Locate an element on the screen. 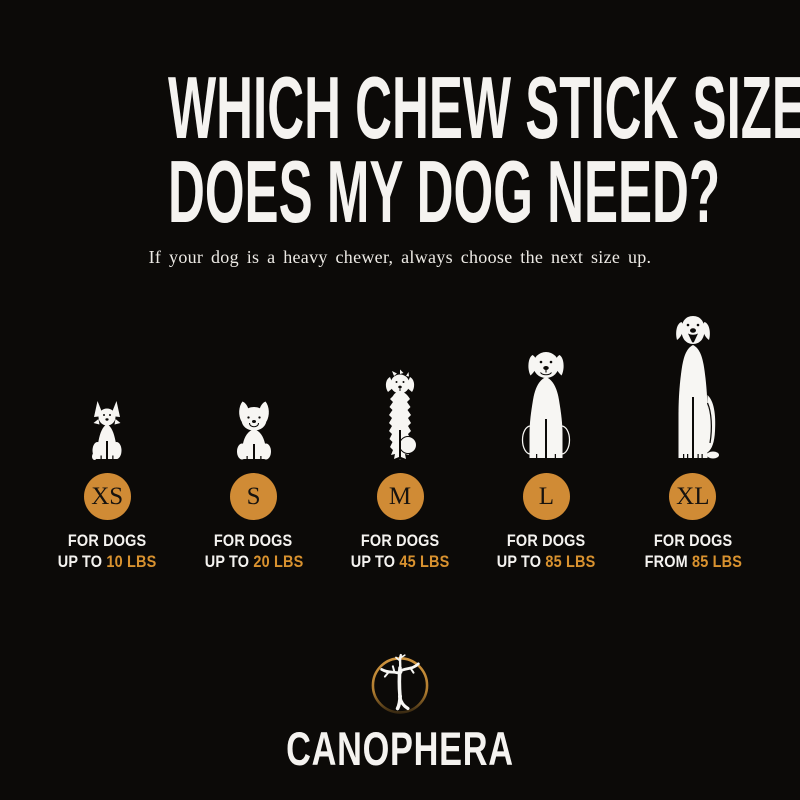 The width and height of the screenshot is (800, 800). size-column-l: L FOR DOGS UP TO 85 LBS is located at coordinates (546, 439).